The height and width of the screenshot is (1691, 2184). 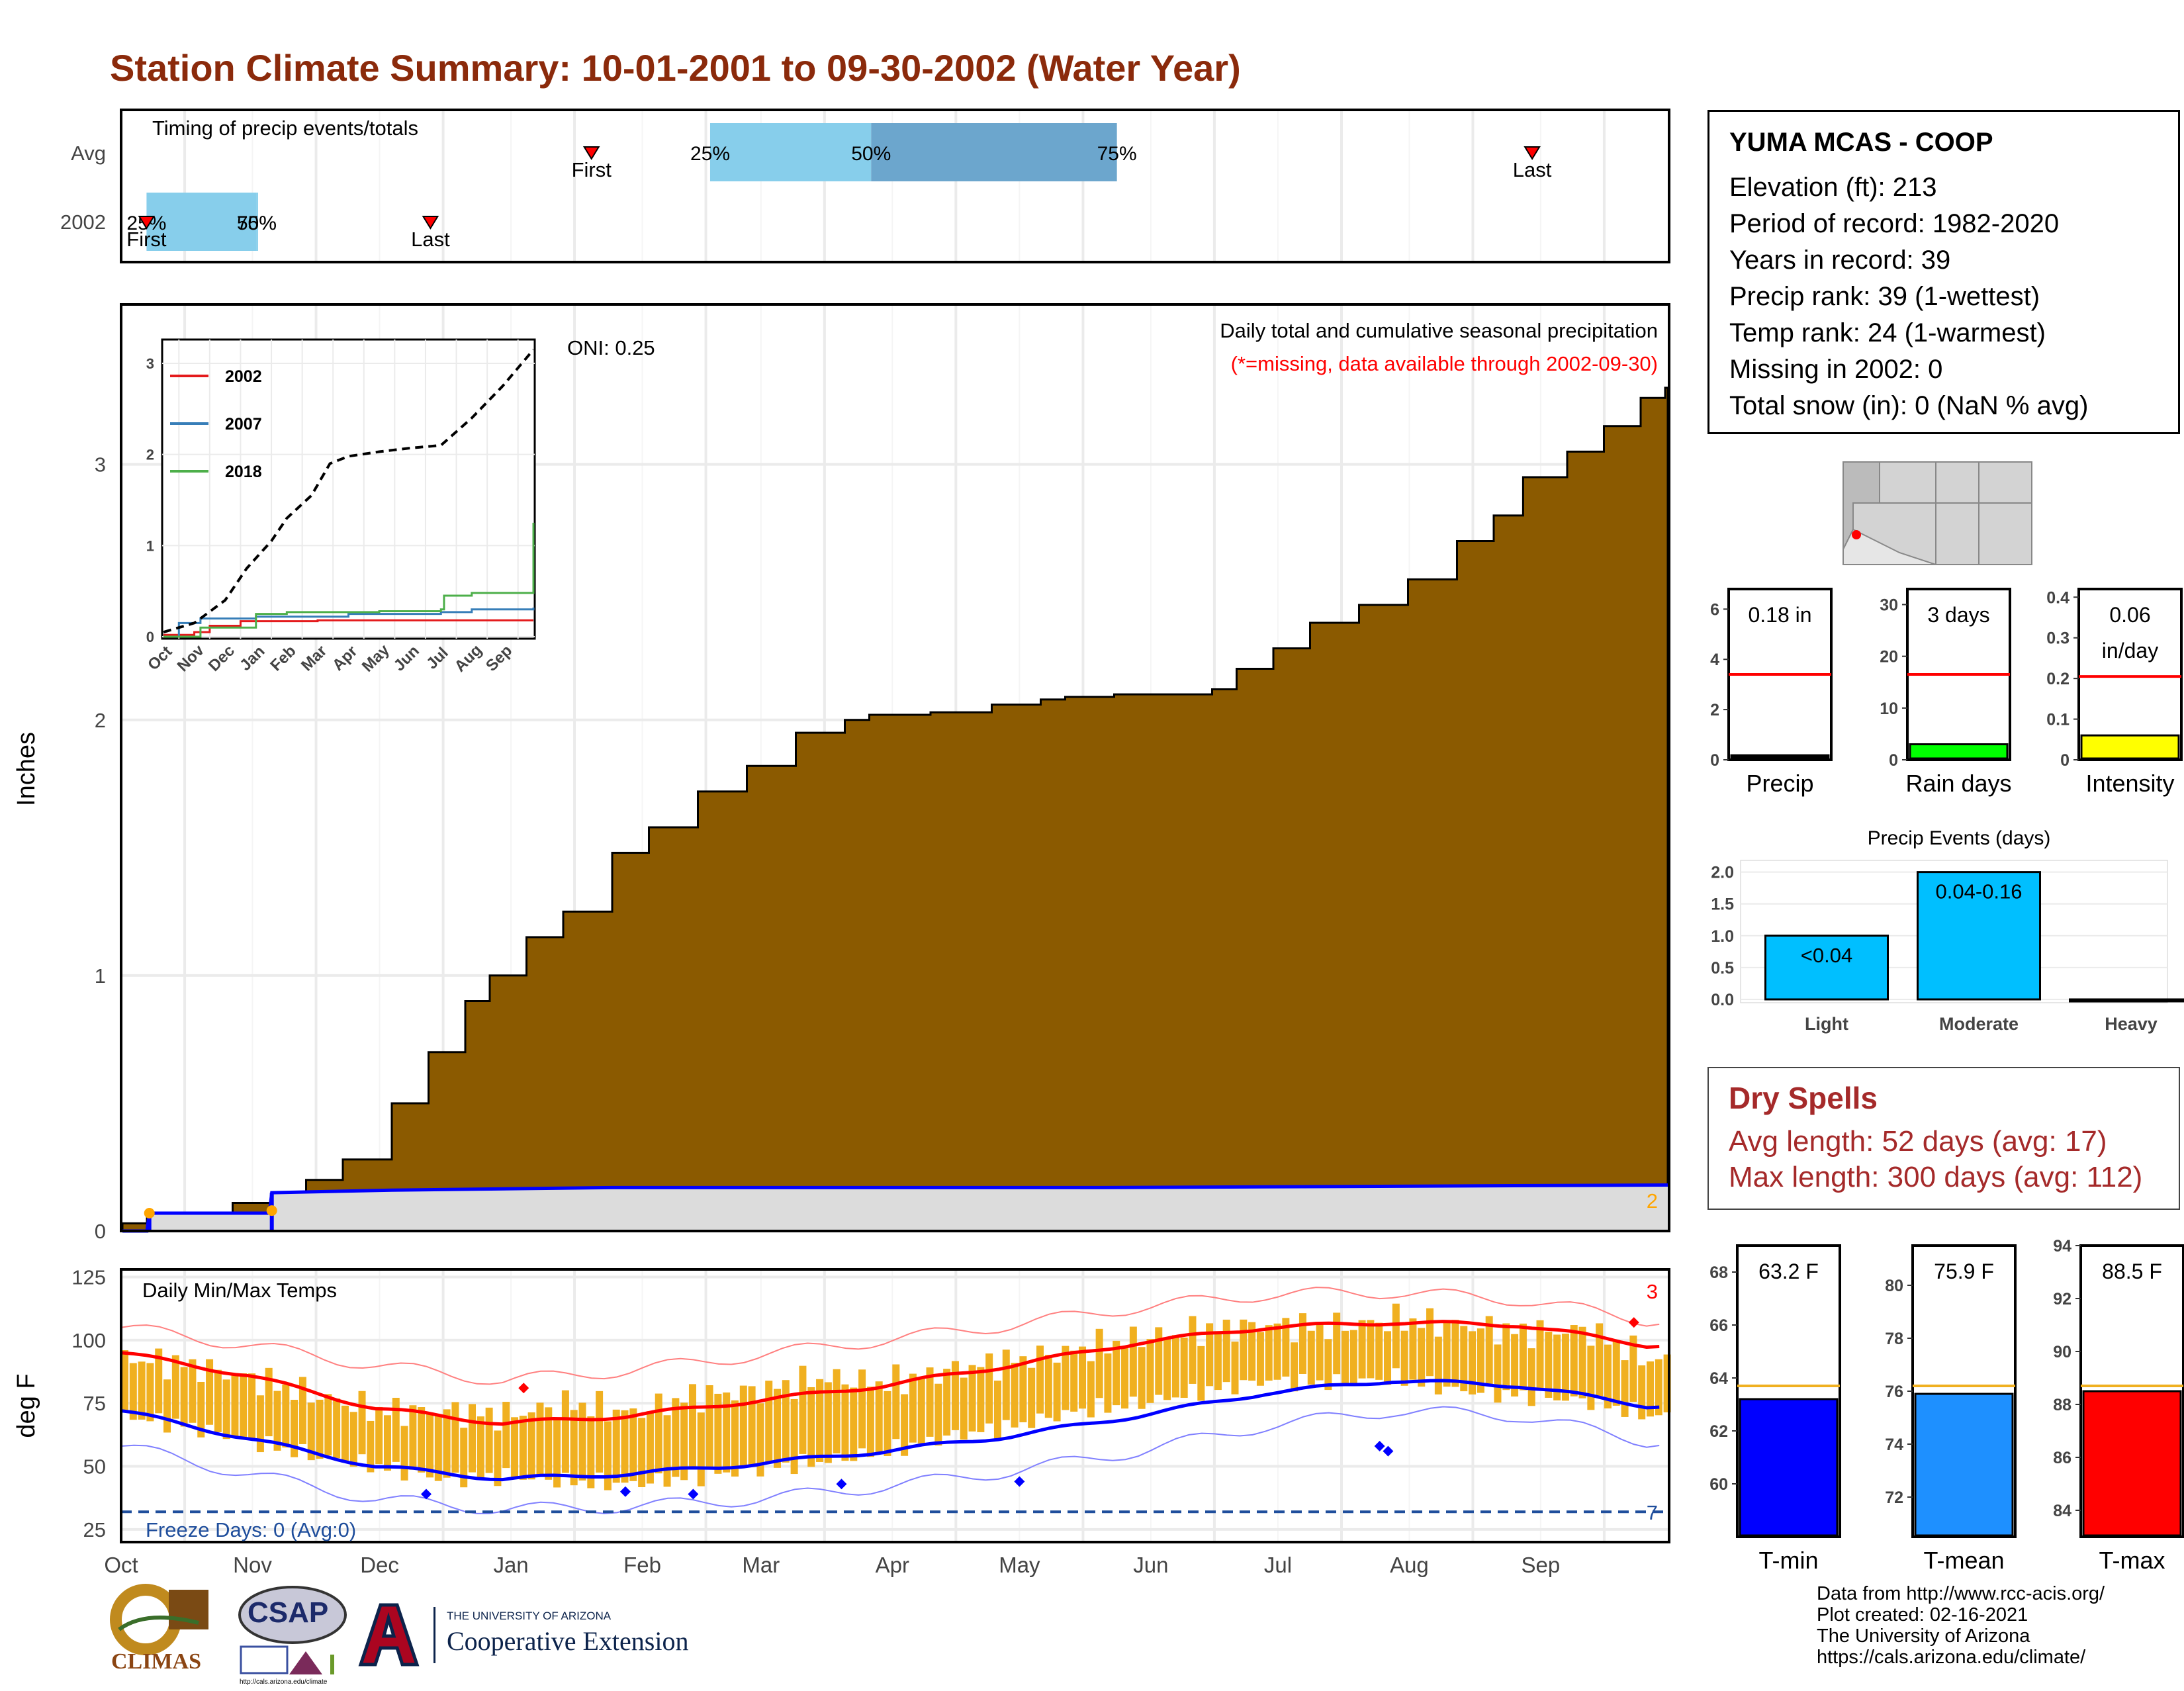 What do you see at coordinates (257, 223) in the screenshot?
I see `q75-label-2002: 75%` at bounding box center [257, 223].